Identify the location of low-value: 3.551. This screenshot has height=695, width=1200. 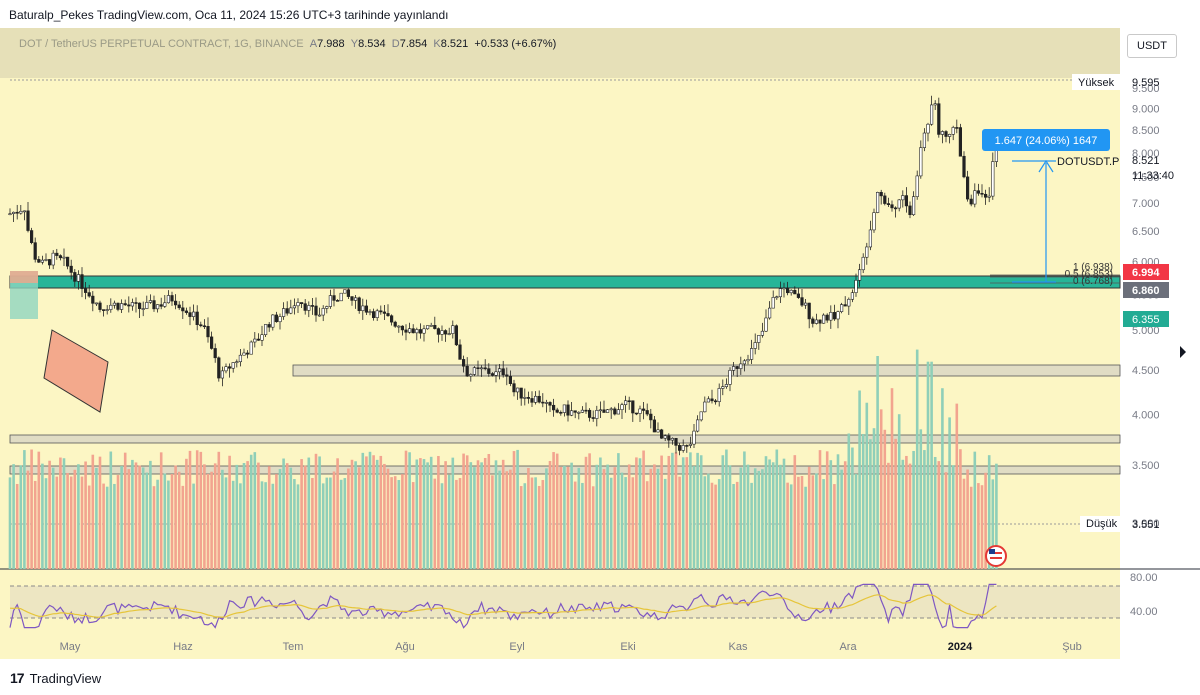
(1146, 525).